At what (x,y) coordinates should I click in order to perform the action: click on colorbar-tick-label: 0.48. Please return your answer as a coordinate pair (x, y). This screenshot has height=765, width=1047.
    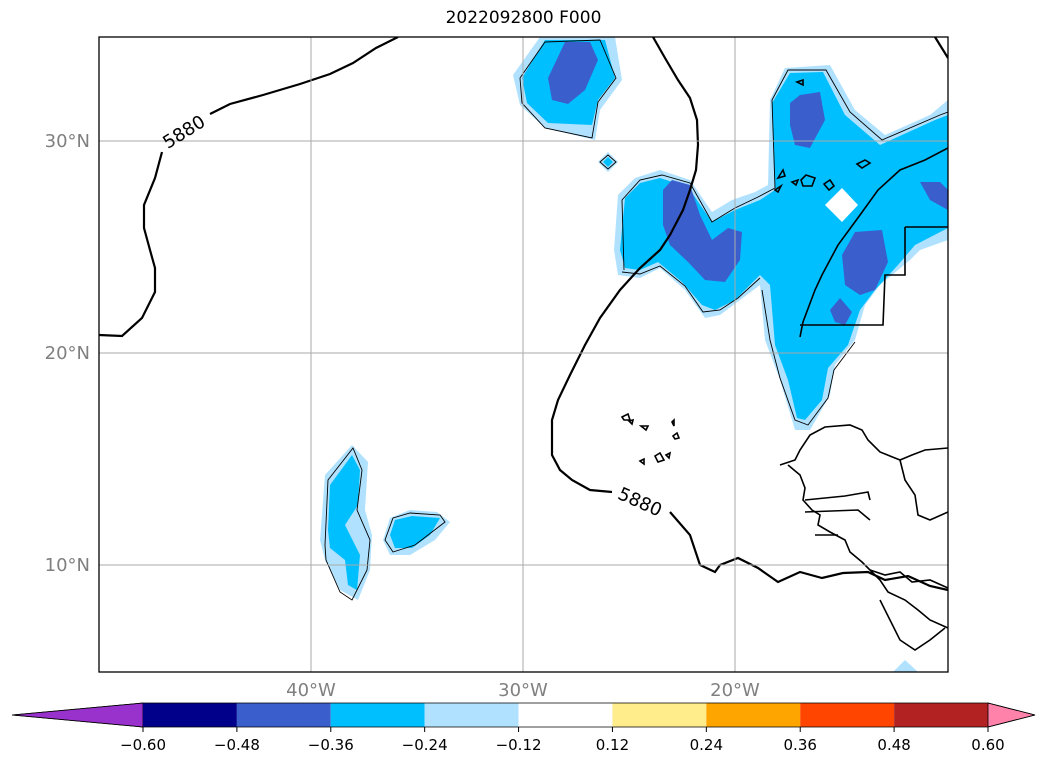
    Looking at the image, I should click on (894, 745).